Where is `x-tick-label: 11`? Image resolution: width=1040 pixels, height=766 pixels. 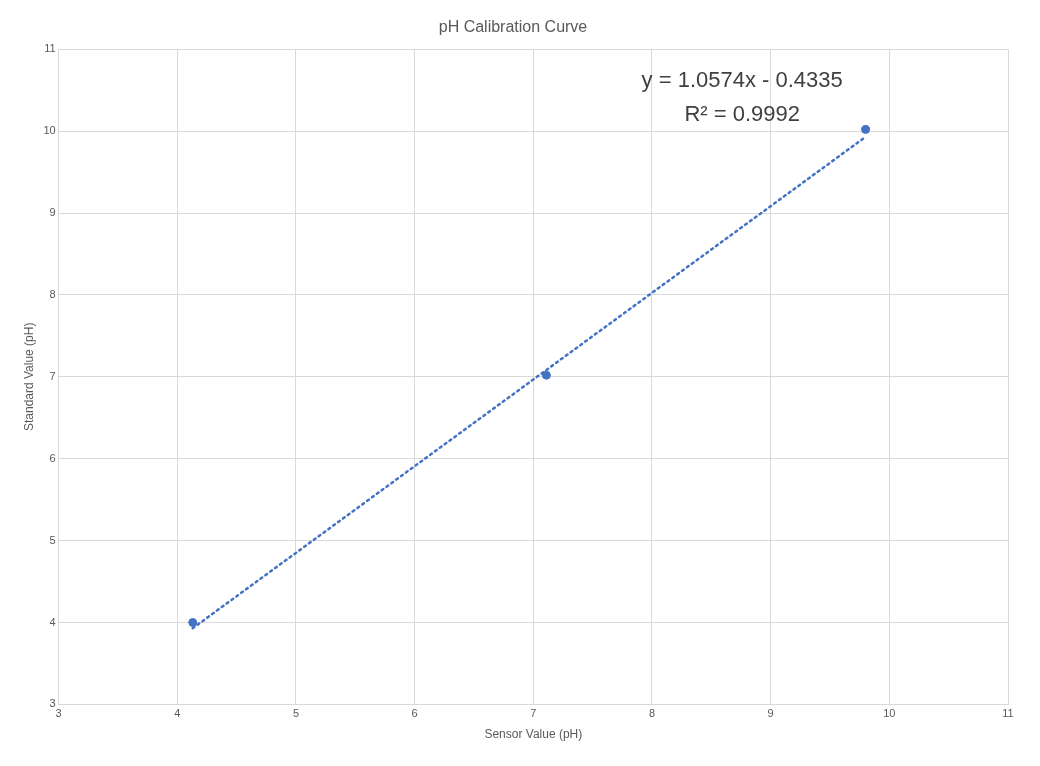 x-tick-label: 11 is located at coordinates (1008, 713).